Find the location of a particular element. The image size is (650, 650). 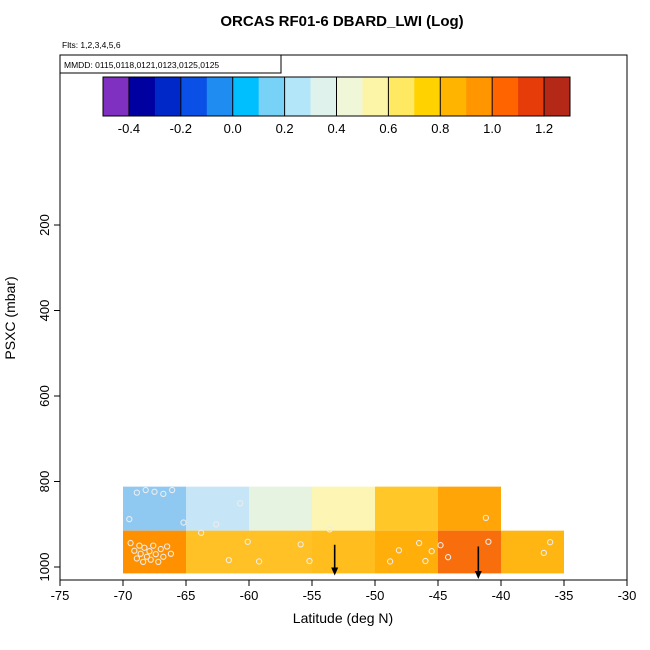

colorbar-tick-label: 0.2 is located at coordinates (285, 128).